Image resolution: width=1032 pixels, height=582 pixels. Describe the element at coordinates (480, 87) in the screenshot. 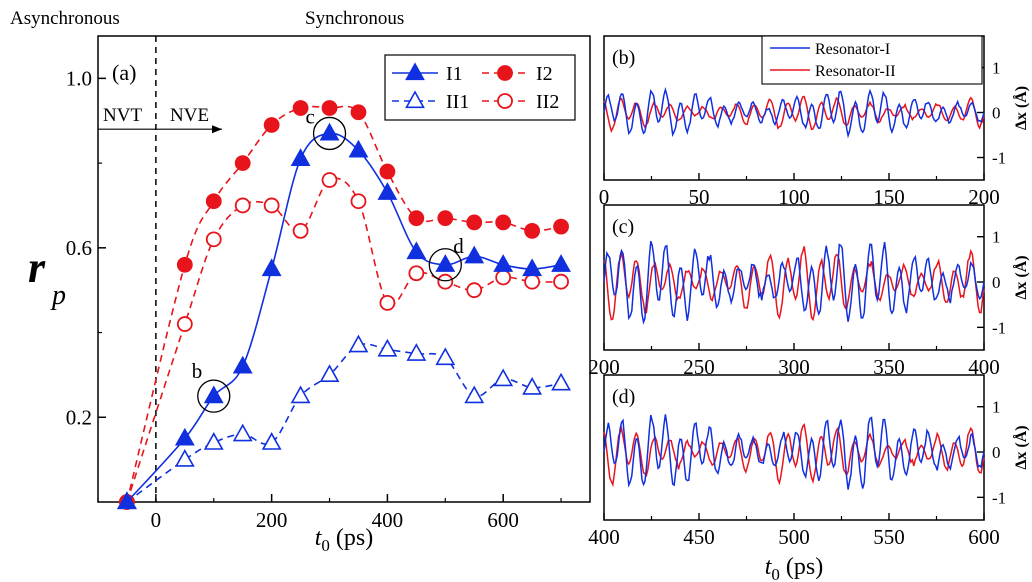

I see `legend: I1 I2 II1 II2` at that location.